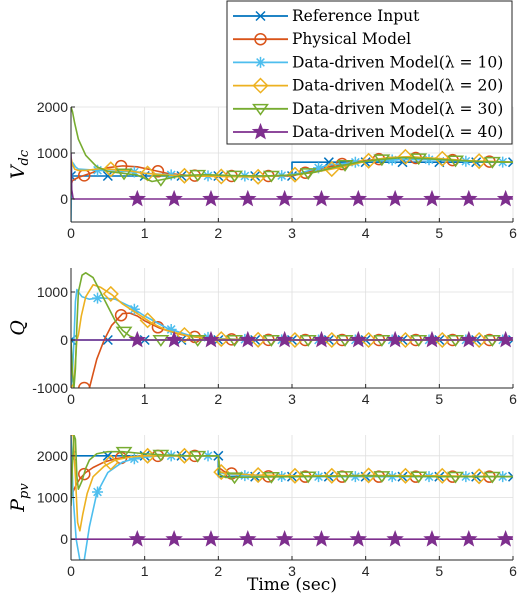 This screenshot has width=517, height=604. What do you see at coordinates (397, 132) in the screenshot?
I see `legend-label: Data-driven Model(λ = 40)` at bounding box center [397, 132].